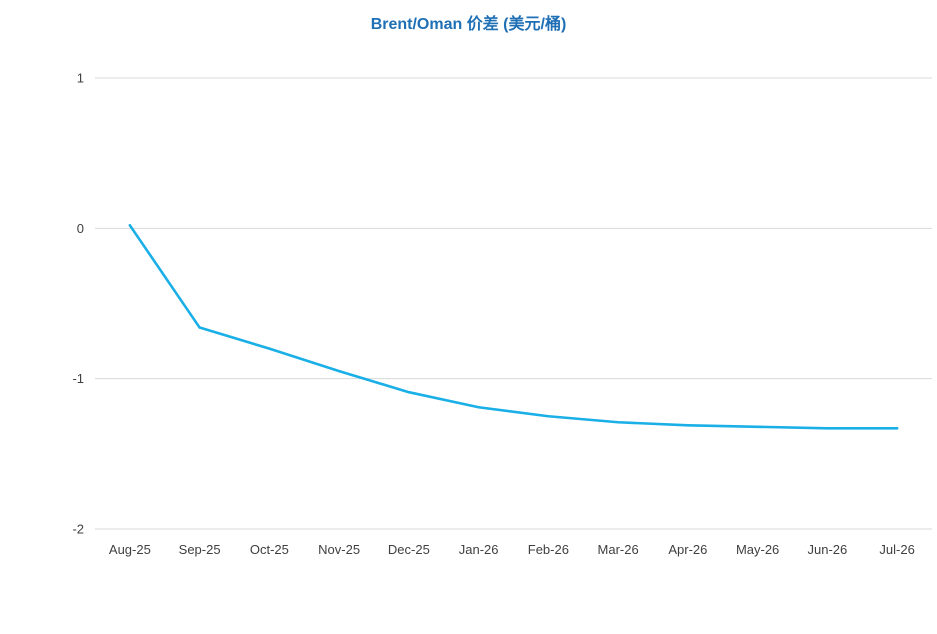 Image resolution: width=937 pixels, height=634 pixels. I want to click on x-tick-label: Jul-26, so click(896, 549).